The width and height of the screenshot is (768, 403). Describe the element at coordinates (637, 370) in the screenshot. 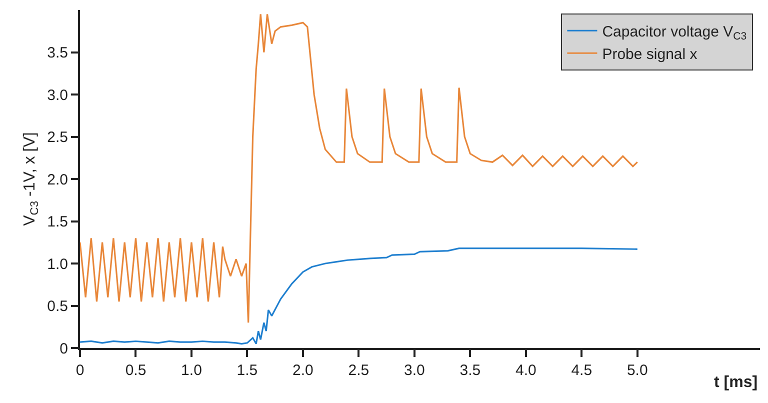

I see `x-tick-label: 5.0` at that location.